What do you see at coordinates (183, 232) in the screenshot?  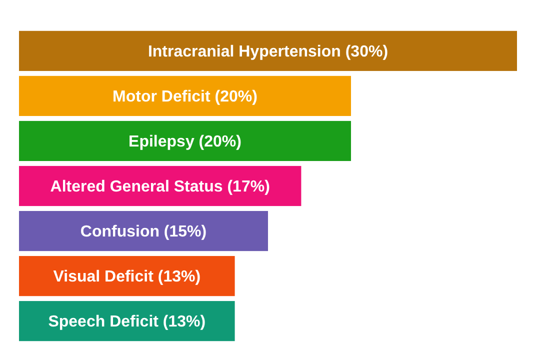 I see `data-label: (15%)` at bounding box center [183, 232].